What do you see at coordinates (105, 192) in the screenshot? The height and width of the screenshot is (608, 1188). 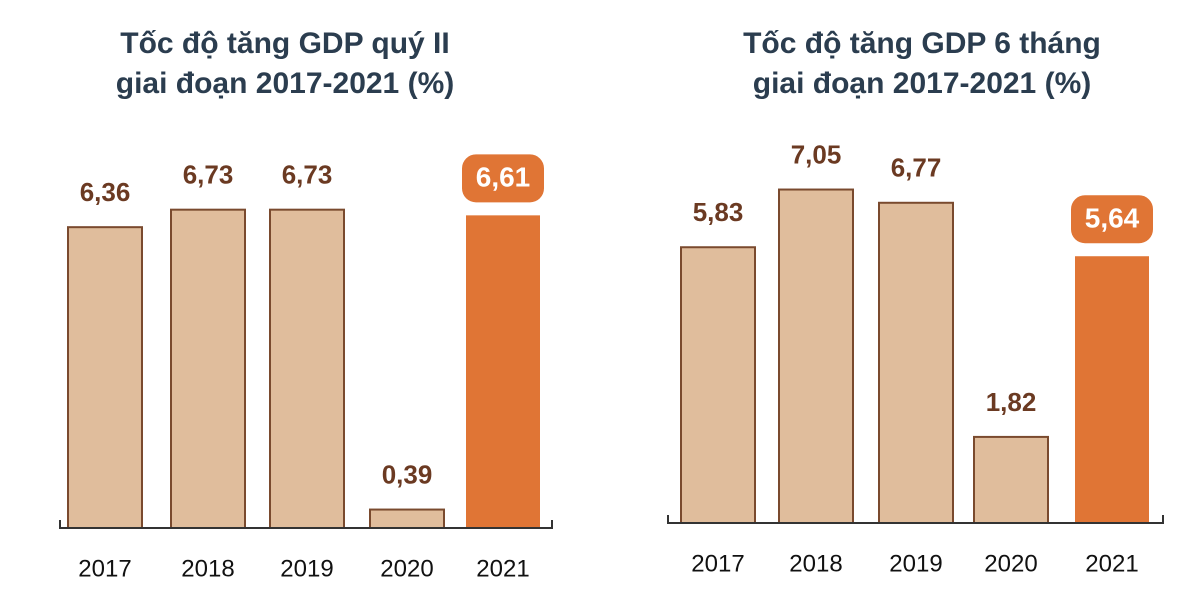 I see `value-label: 6,36` at bounding box center [105, 192].